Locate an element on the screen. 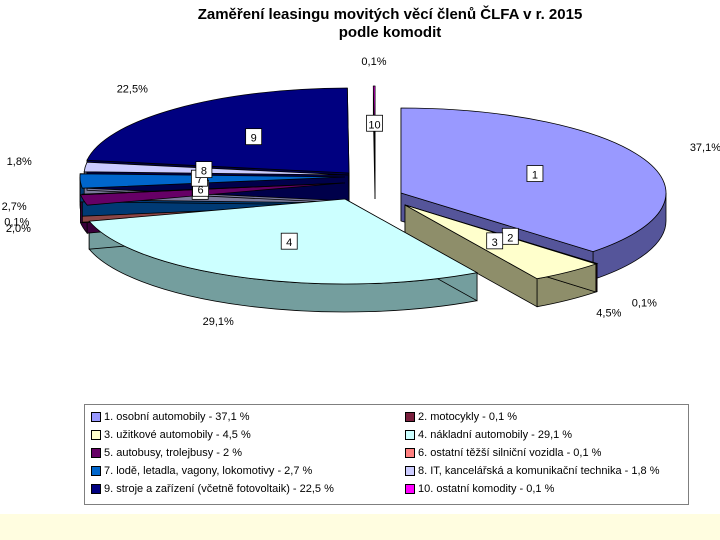 The height and width of the screenshot is (540, 720). slice-number-4: 4 is located at coordinates (289, 243).